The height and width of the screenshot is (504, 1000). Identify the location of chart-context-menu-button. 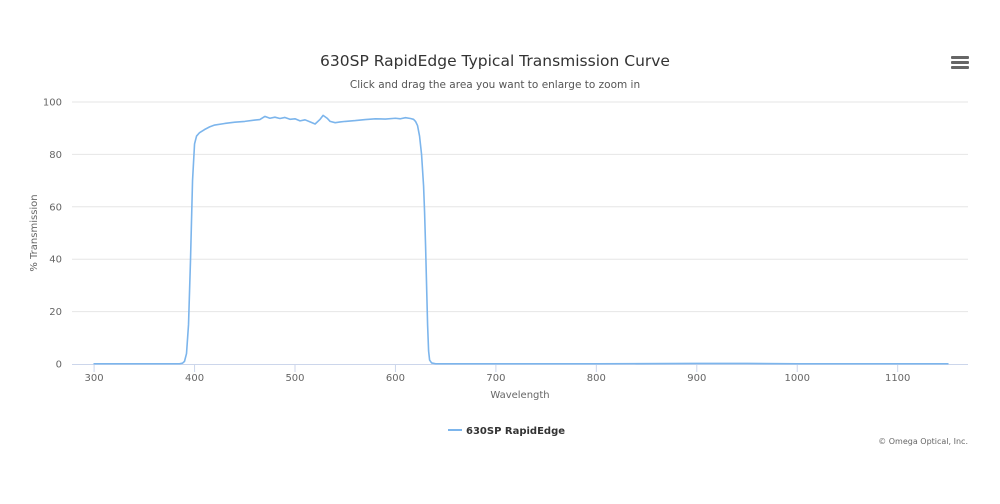
(960, 63).